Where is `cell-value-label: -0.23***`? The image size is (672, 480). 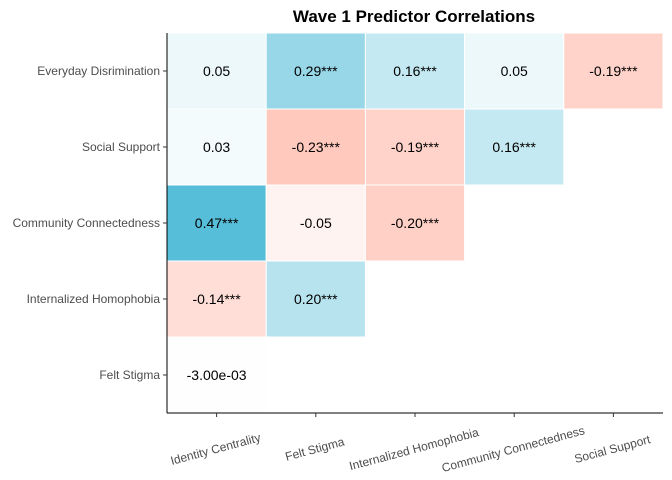 cell-value-label: -0.23*** is located at coordinates (316, 147).